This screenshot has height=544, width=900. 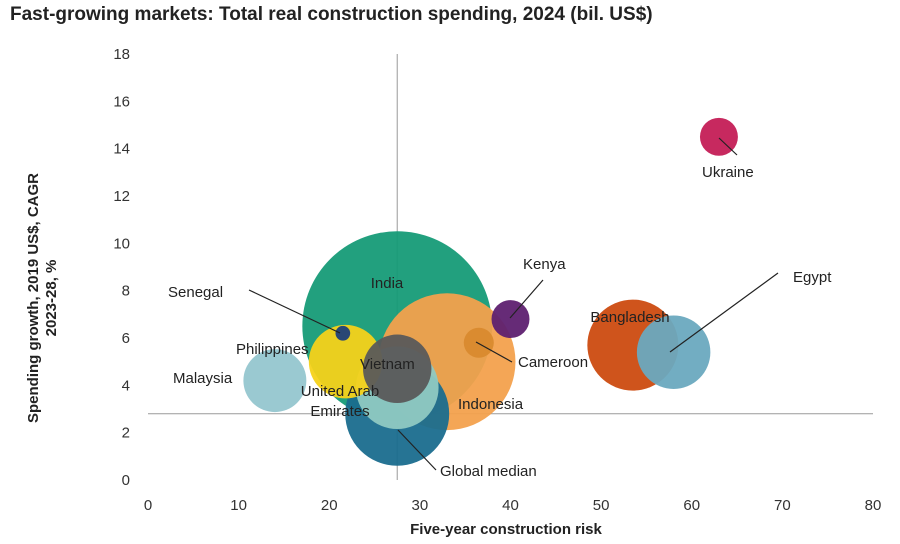 I want to click on leader-line-senegal, so click(x=294, y=311).